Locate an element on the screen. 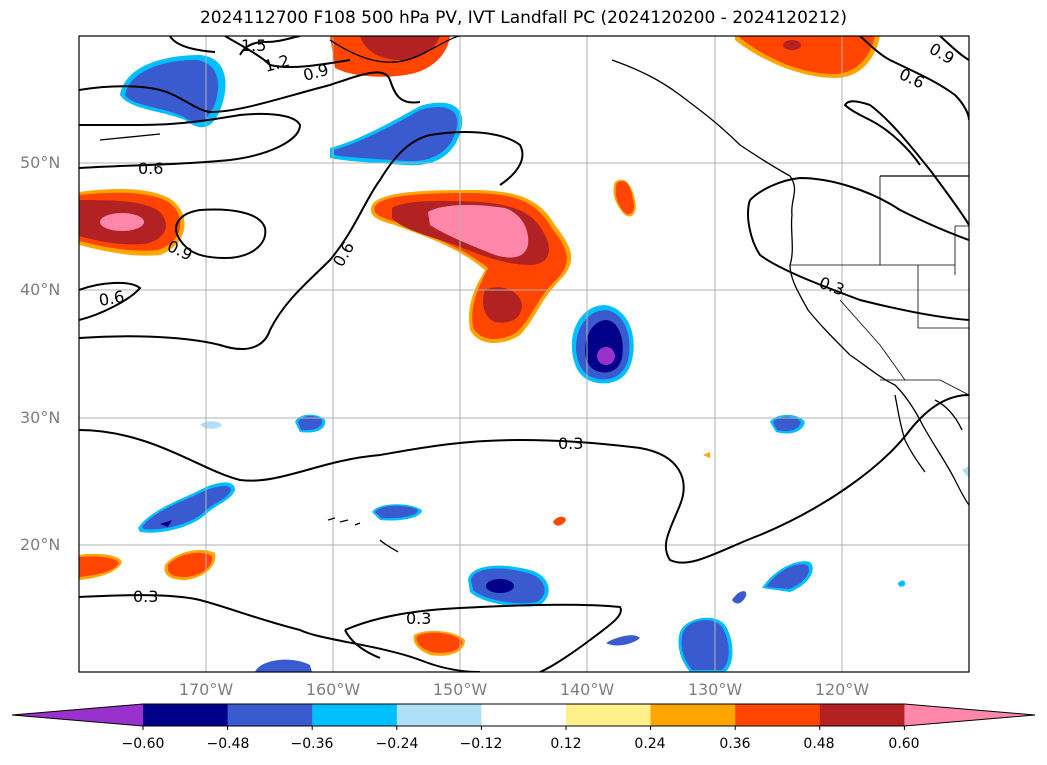 This screenshot has width=1047, height=765. colorbar-tick-label: 0.48 is located at coordinates (819, 744).